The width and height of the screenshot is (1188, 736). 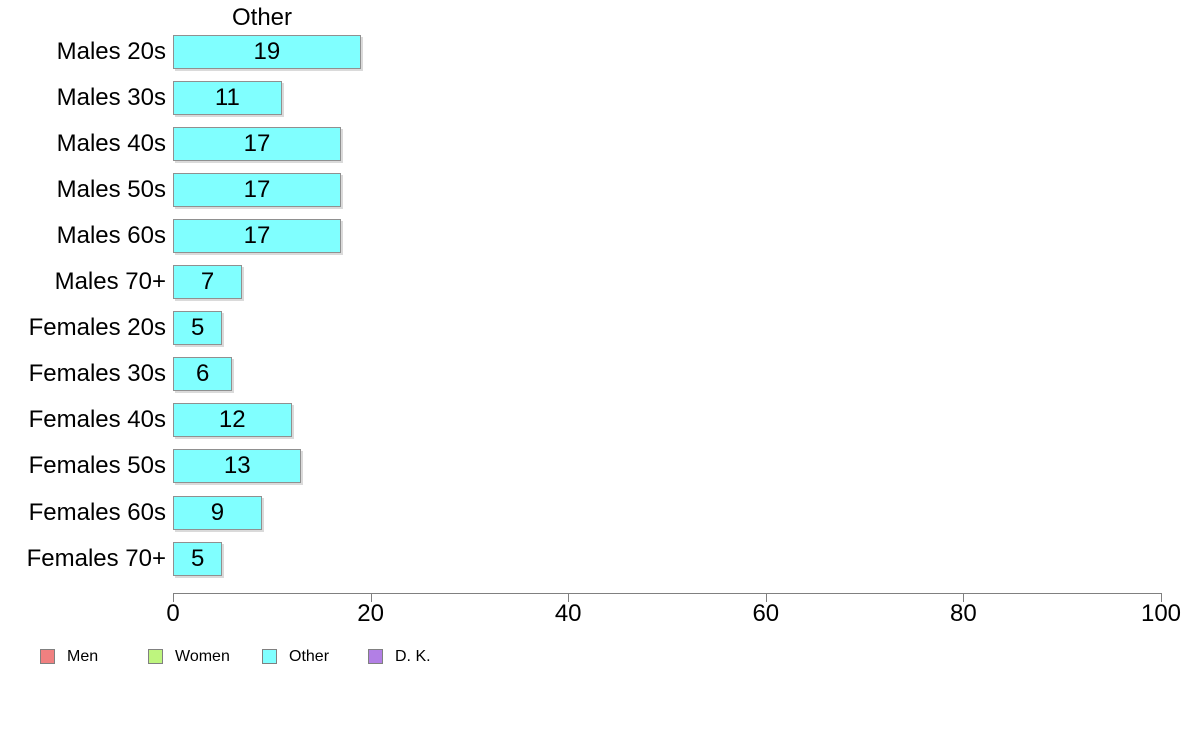 What do you see at coordinates (370, 613) in the screenshot?
I see `axis-tick-label: 20` at bounding box center [370, 613].